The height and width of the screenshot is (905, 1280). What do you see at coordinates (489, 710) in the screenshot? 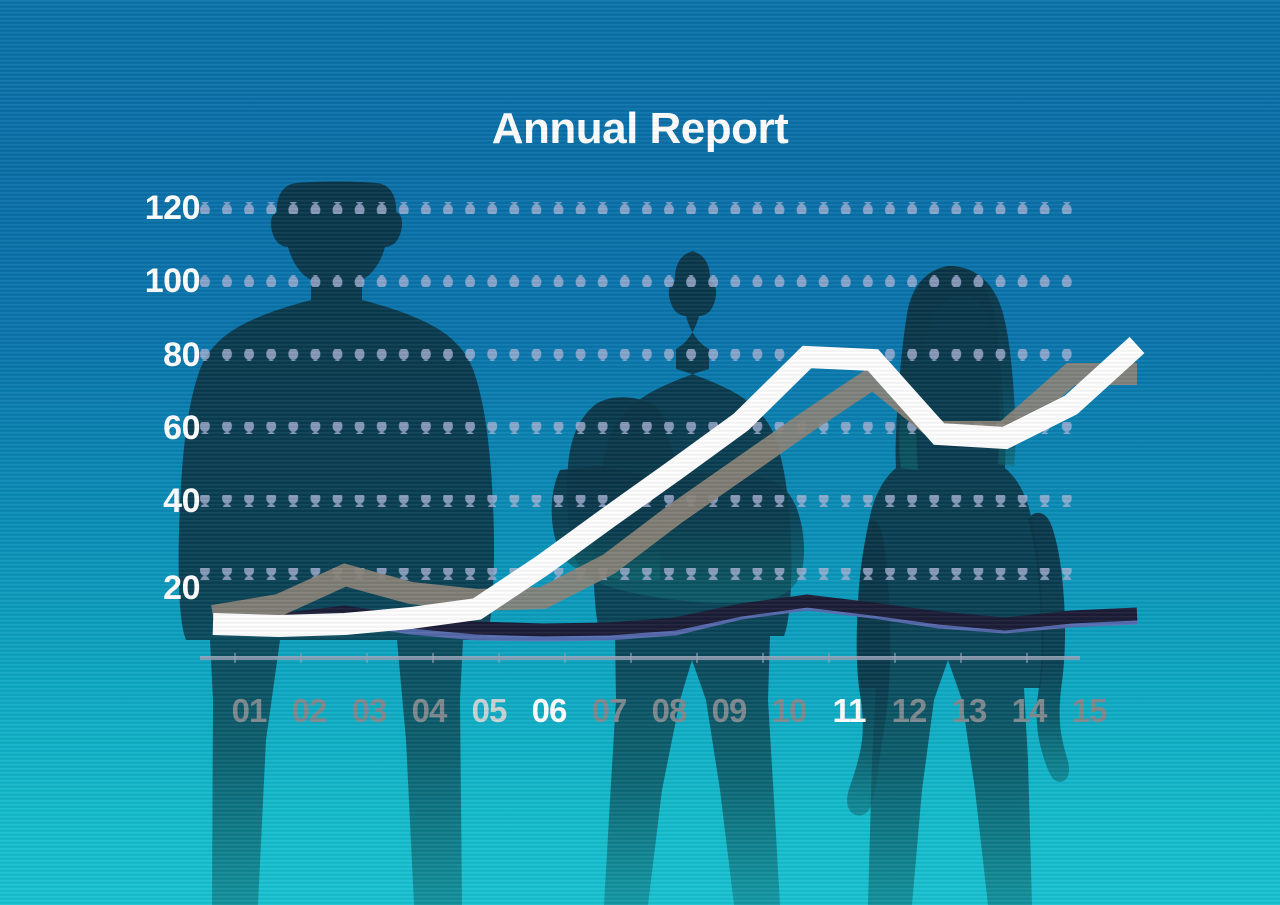
I see `x-axis-tick-05: 05` at bounding box center [489, 710].